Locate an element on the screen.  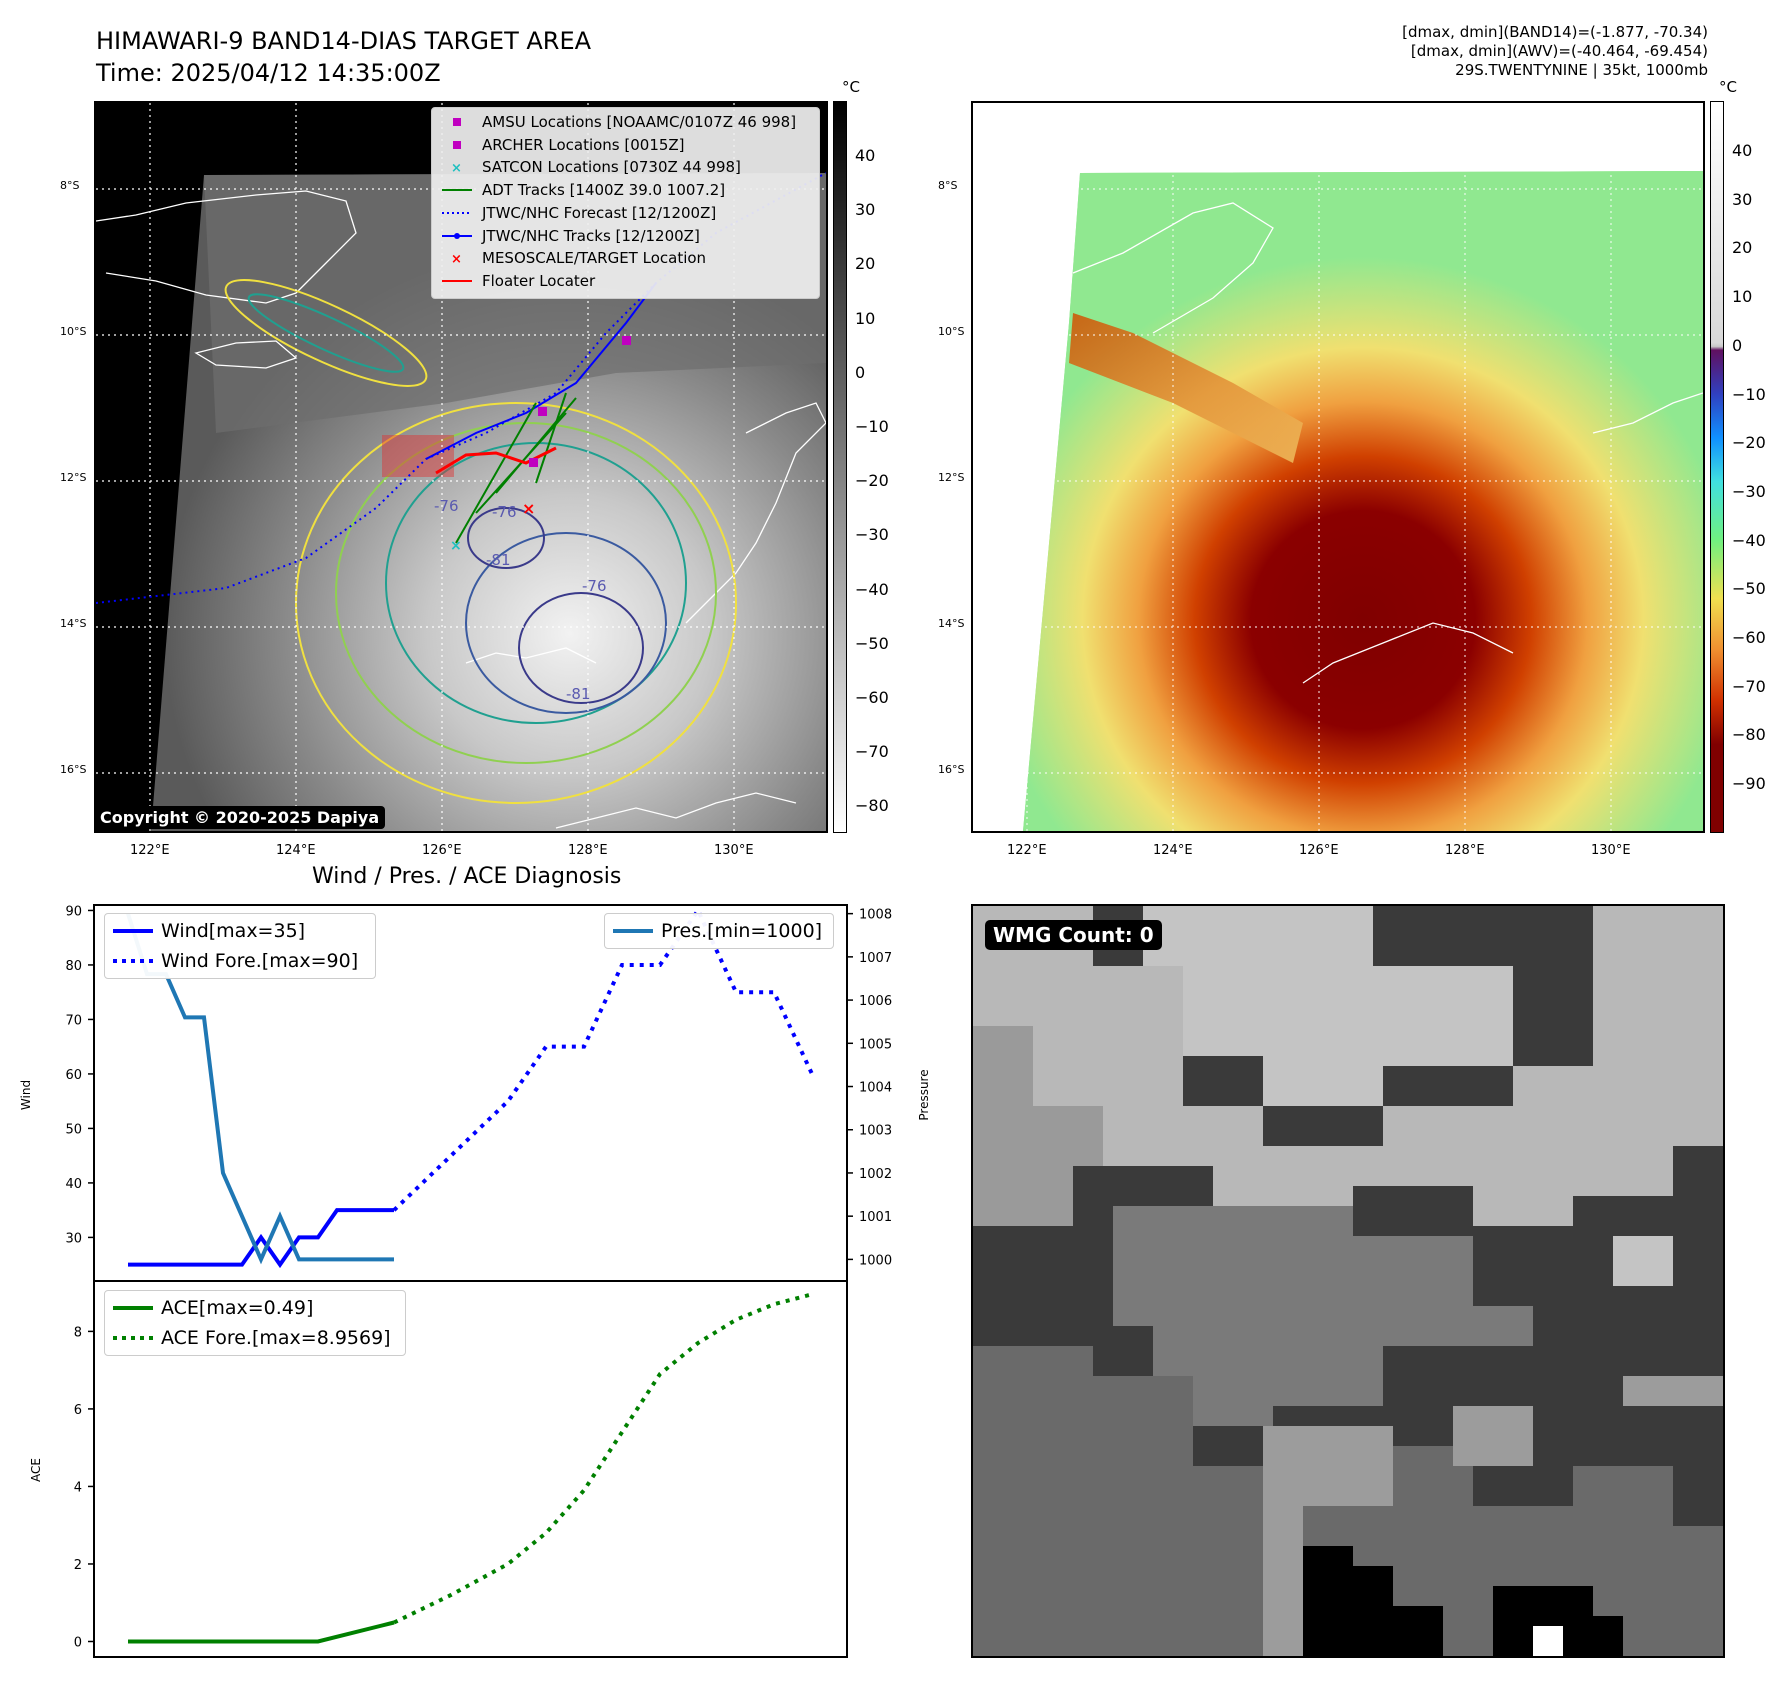
ace-ytick-label: 6 is located at coordinates (78, 1410).